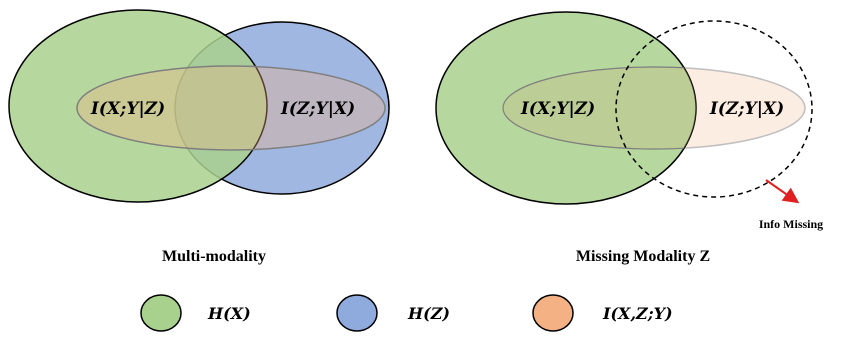 The width and height of the screenshot is (845, 337). I want to click on legend-item-hz: H(Z), so click(393, 313).